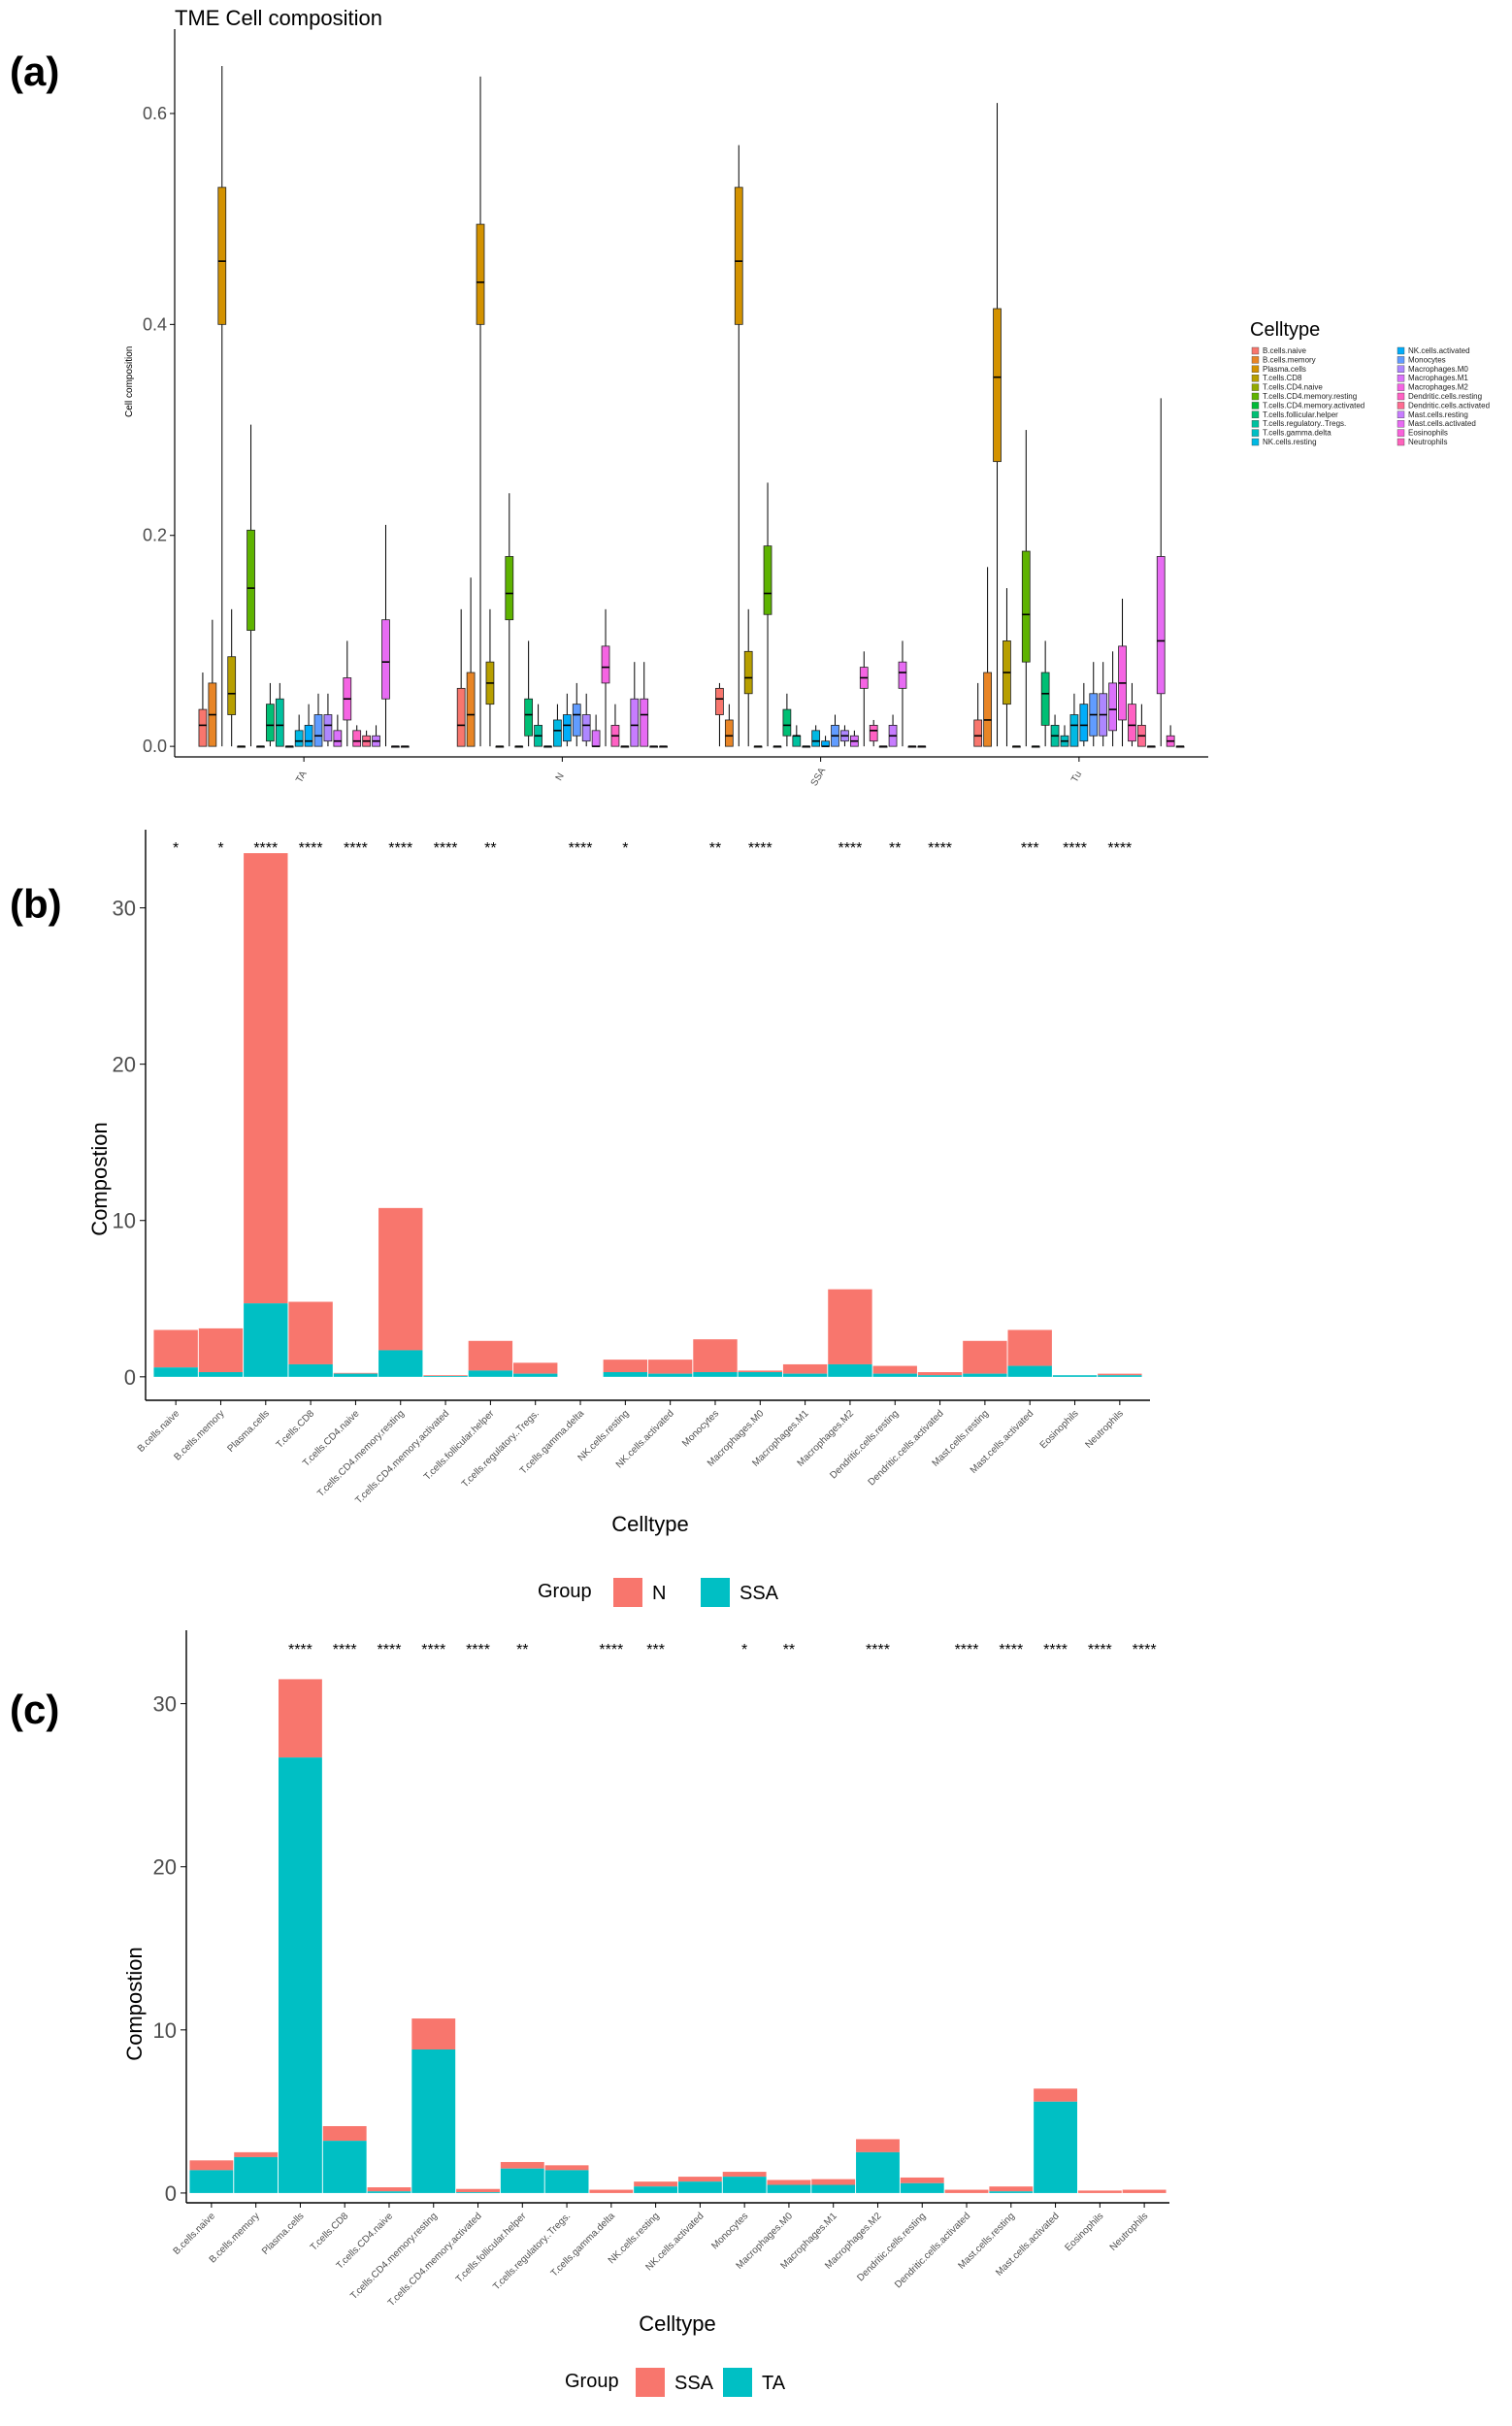  Describe the element at coordinates (501, 1449) in the screenshot. I see `x-tick-label: T.cells.regulatory..Tregs.` at that location.